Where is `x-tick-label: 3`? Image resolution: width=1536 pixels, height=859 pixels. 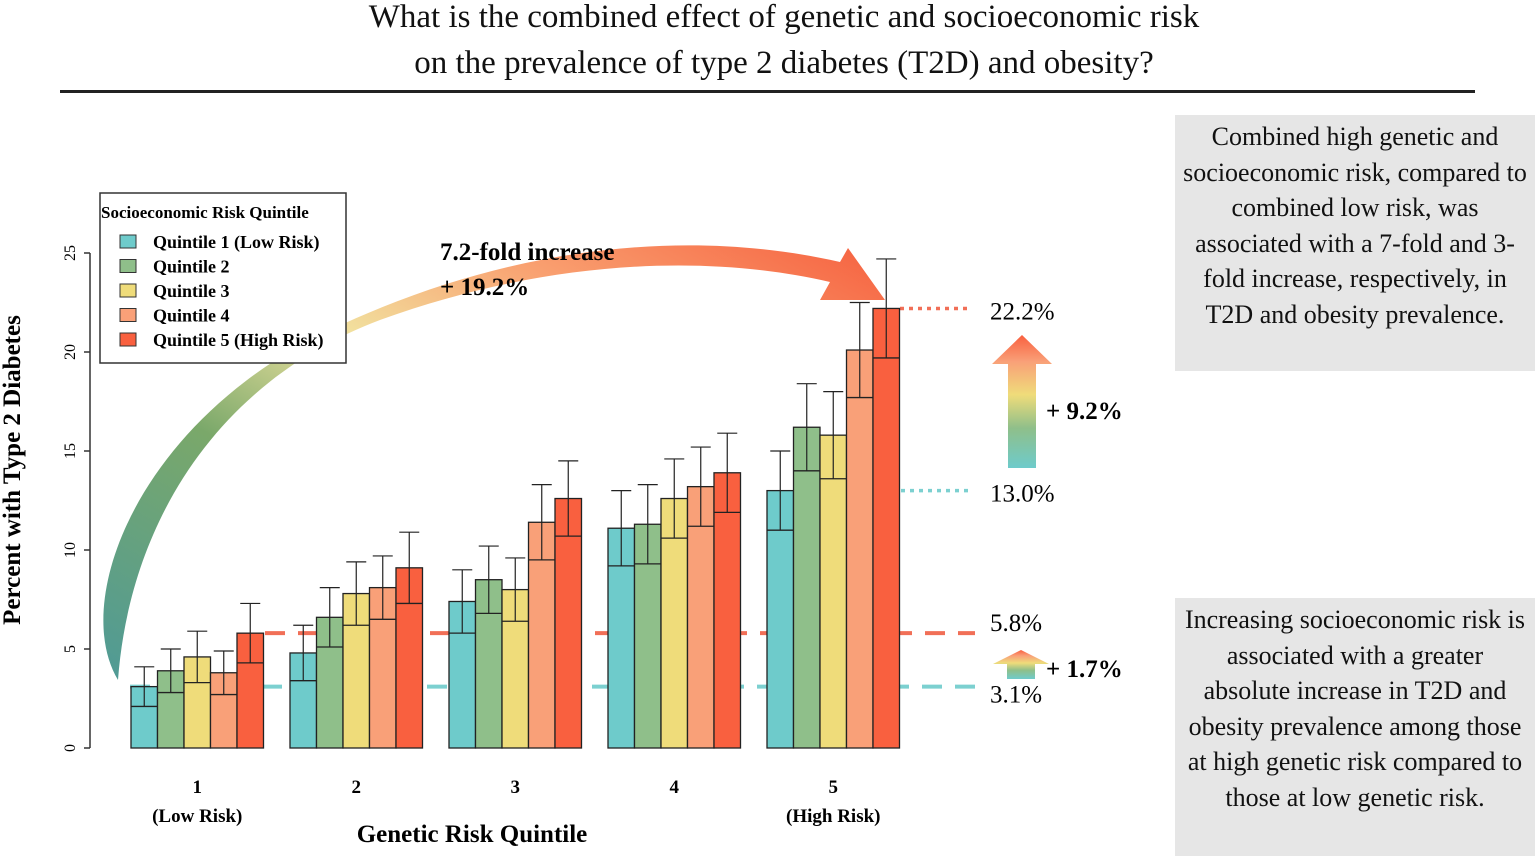 x-tick-label: 3 is located at coordinates (516, 787).